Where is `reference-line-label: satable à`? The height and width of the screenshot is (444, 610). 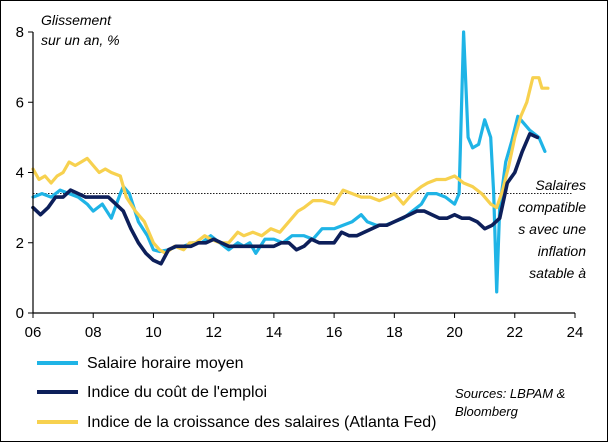 reference-line-label: satable à is located at coordinates (557, 273).